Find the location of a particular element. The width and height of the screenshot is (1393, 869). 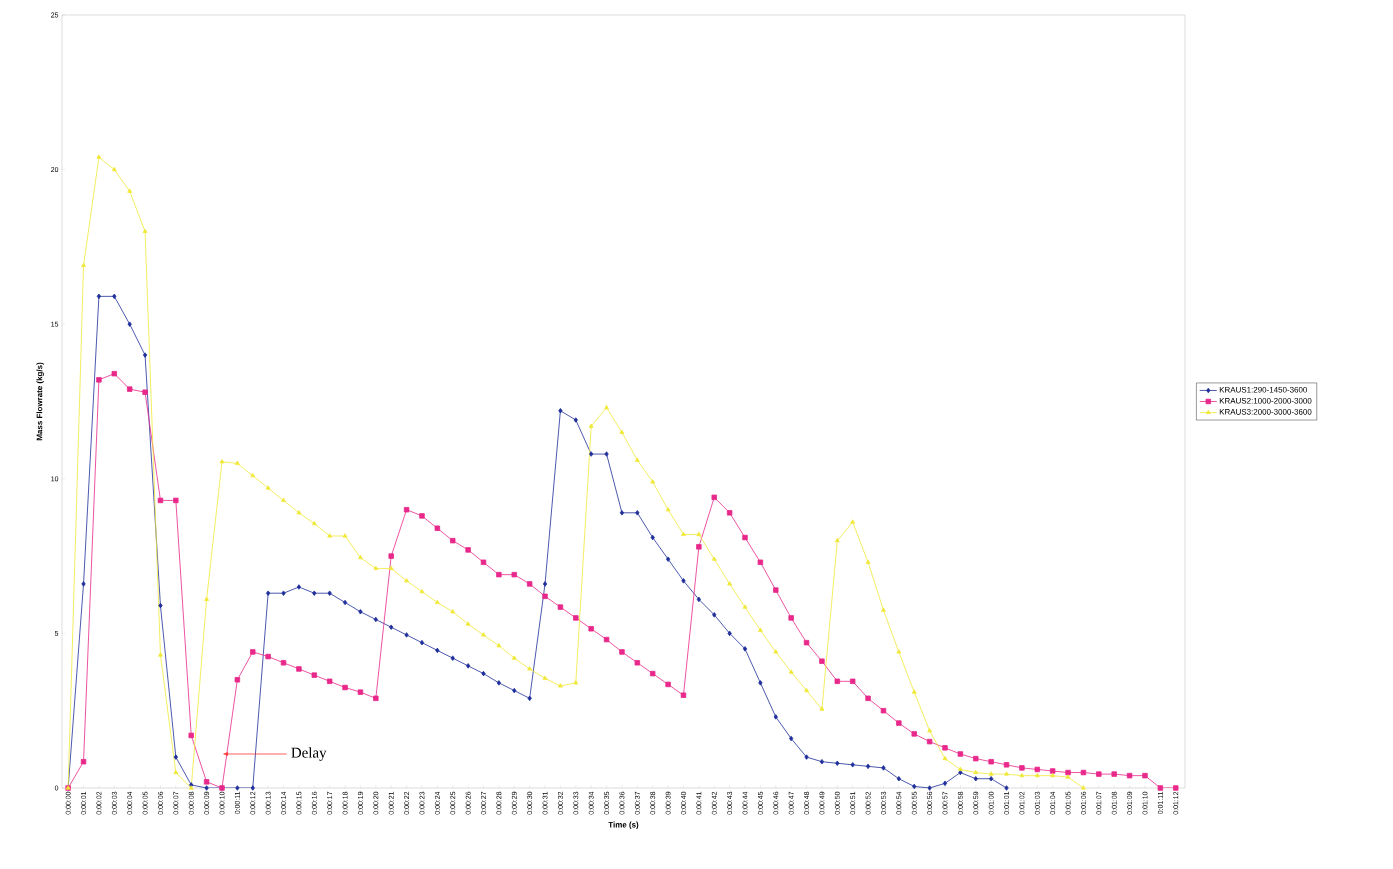

annotation: Delay is located at coordinates (309, 754).